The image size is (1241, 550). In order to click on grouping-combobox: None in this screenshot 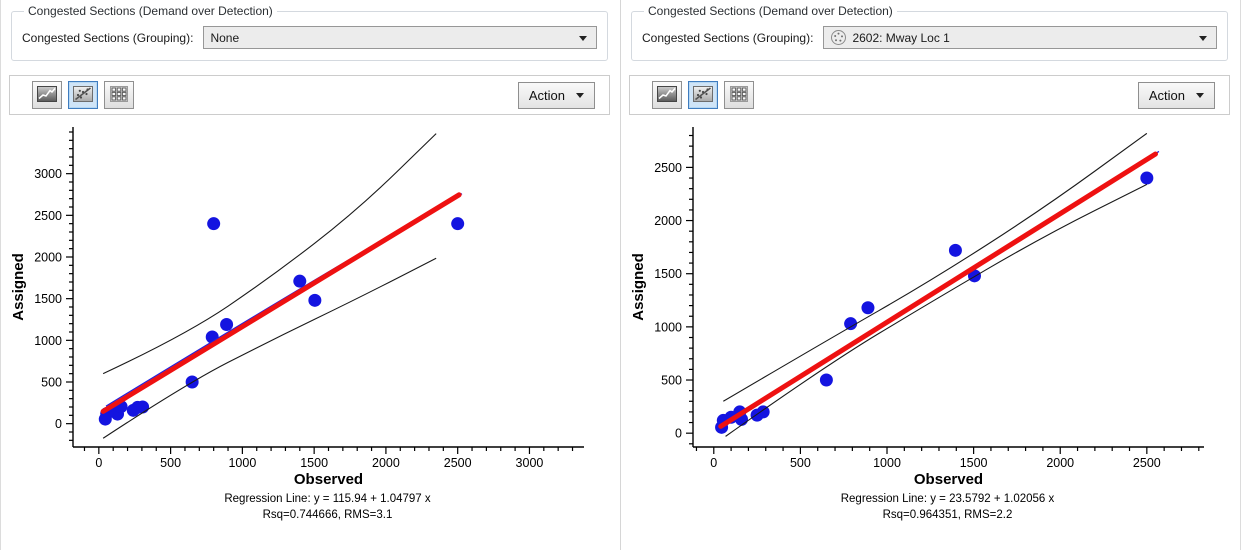, I will do `click(400, 37)`.